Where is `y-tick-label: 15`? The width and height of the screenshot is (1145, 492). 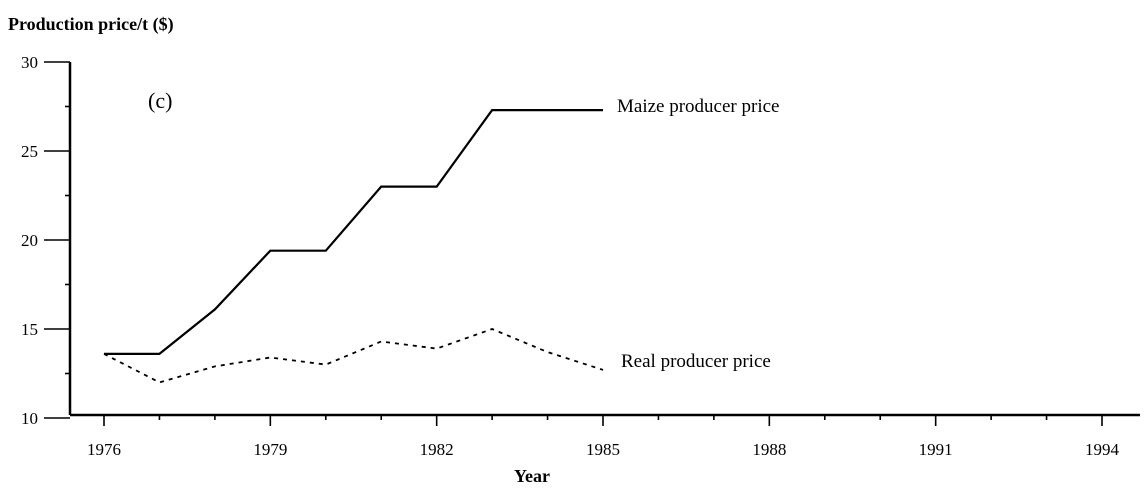
y-tick-label: 15 is located at coordinates (29, 329).